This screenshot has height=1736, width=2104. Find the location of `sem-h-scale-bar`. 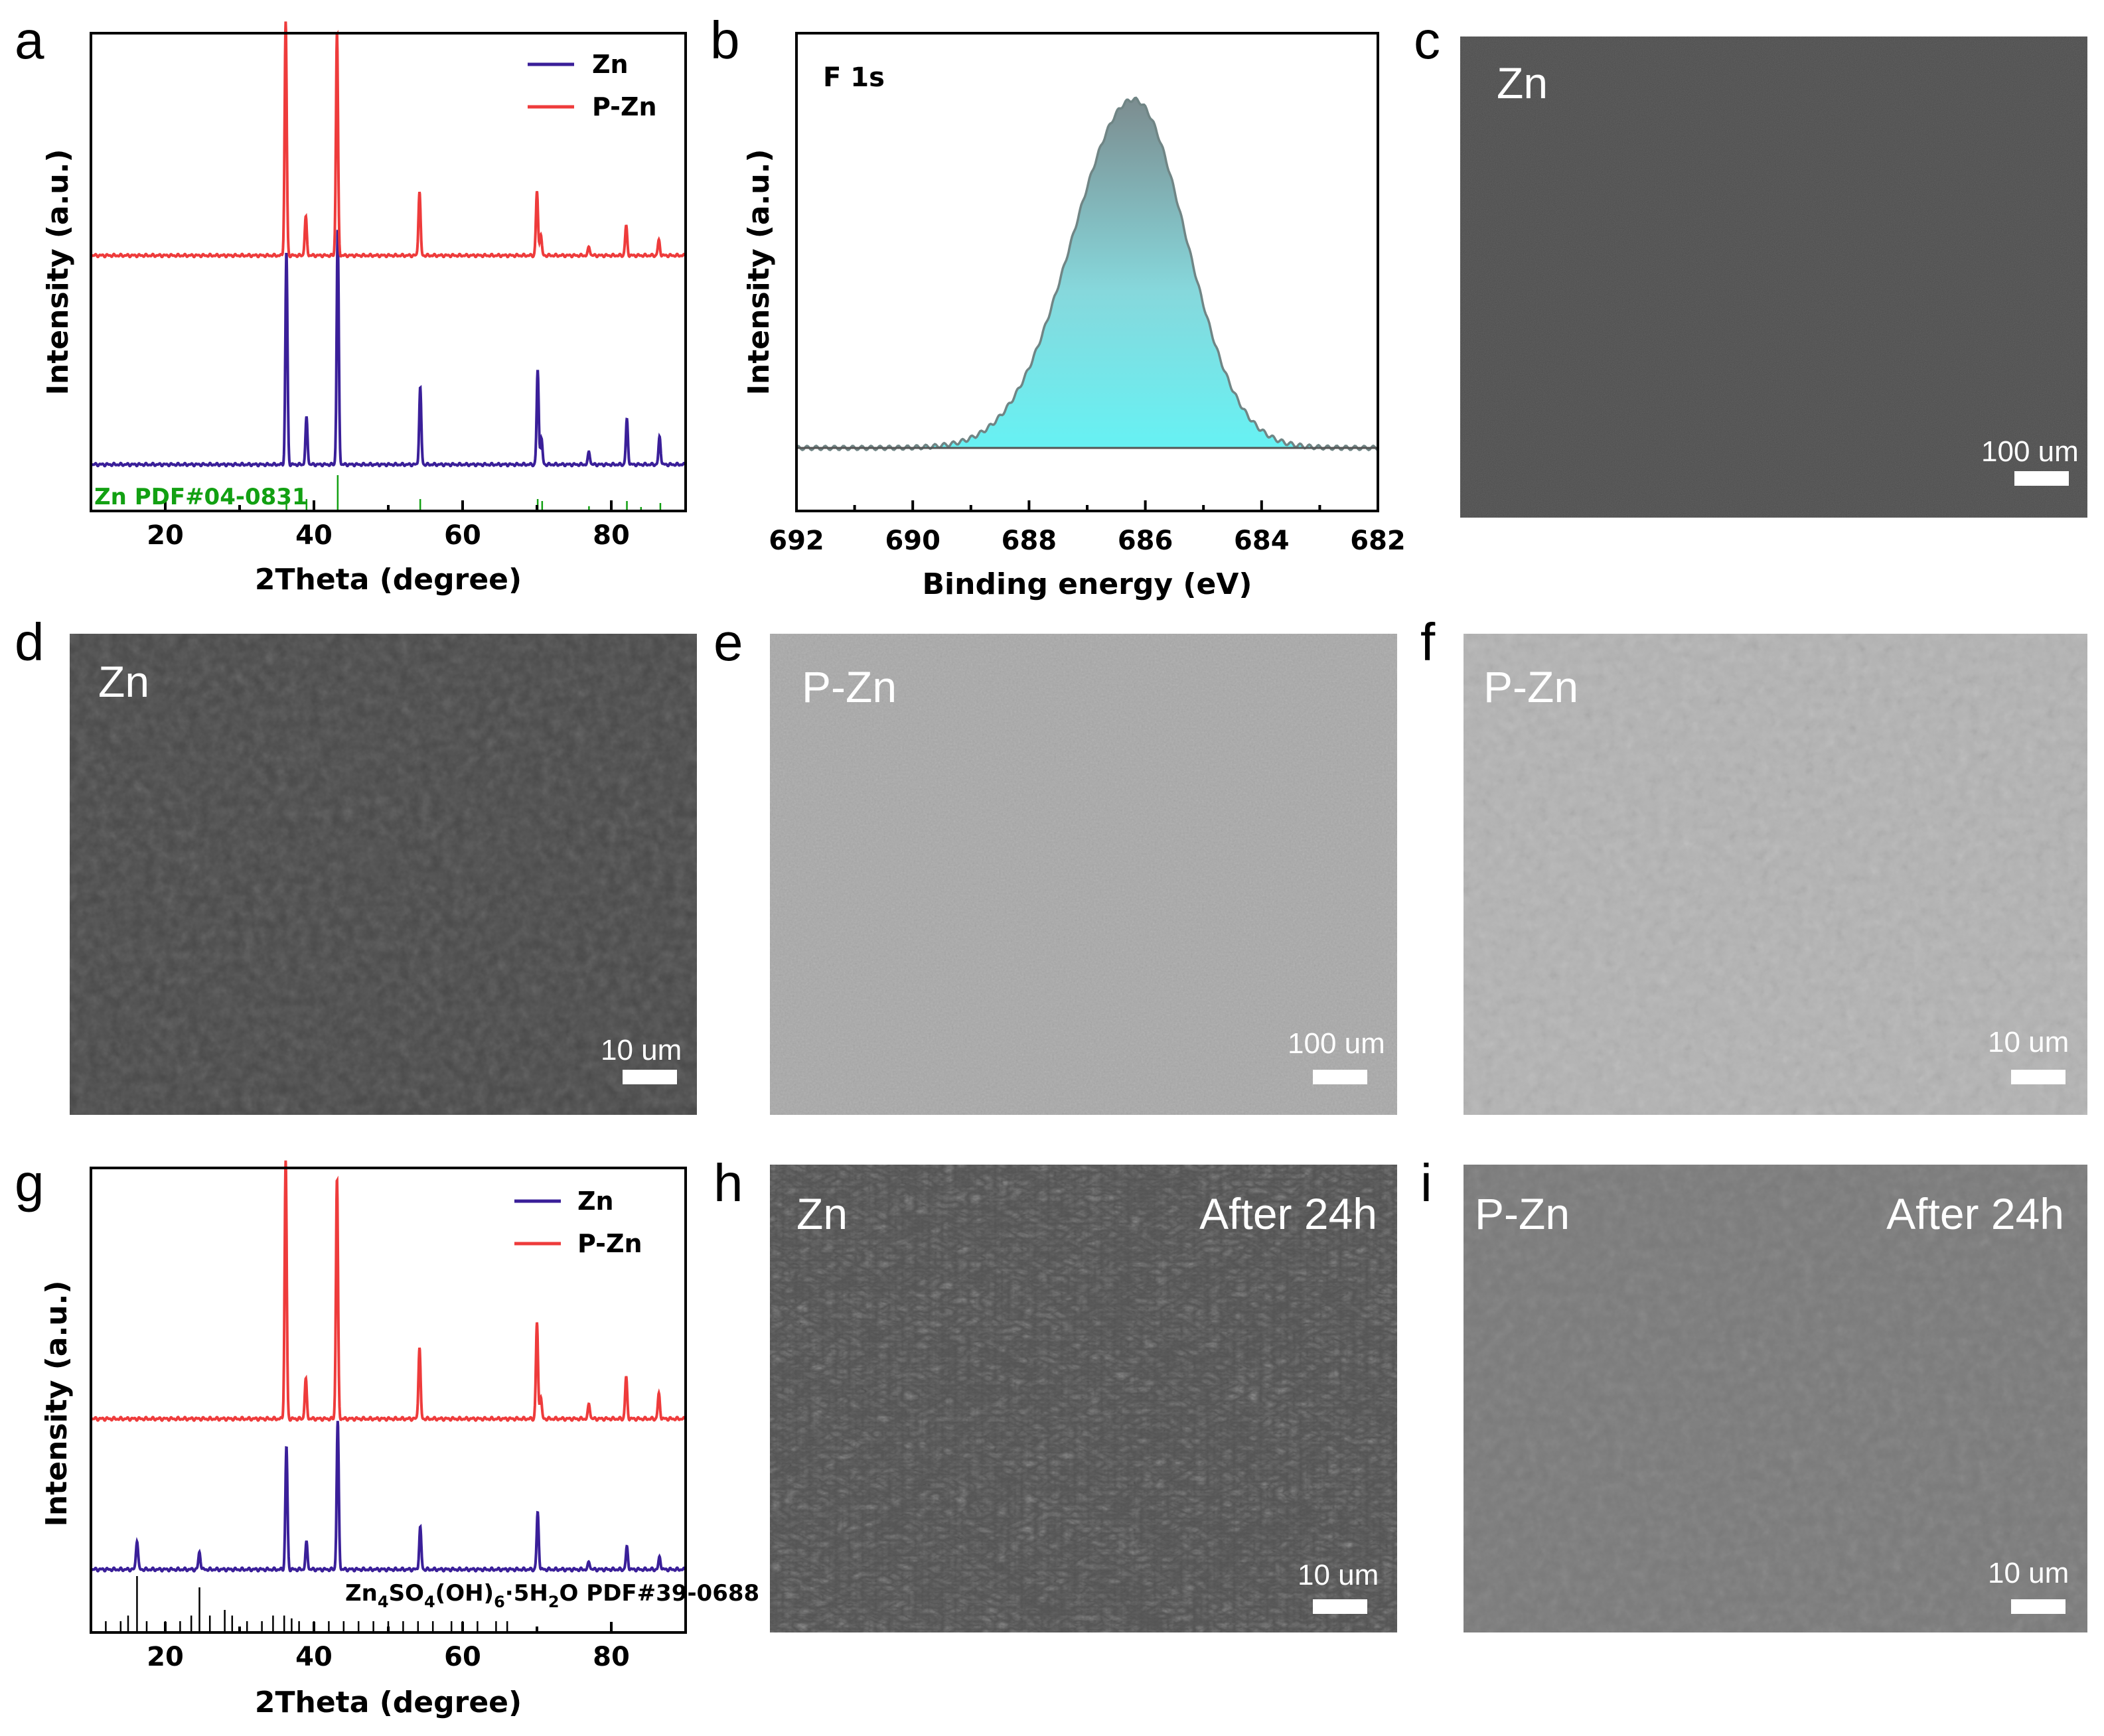

sem-h-scale-bar is located at coordinates (1340, 1607).